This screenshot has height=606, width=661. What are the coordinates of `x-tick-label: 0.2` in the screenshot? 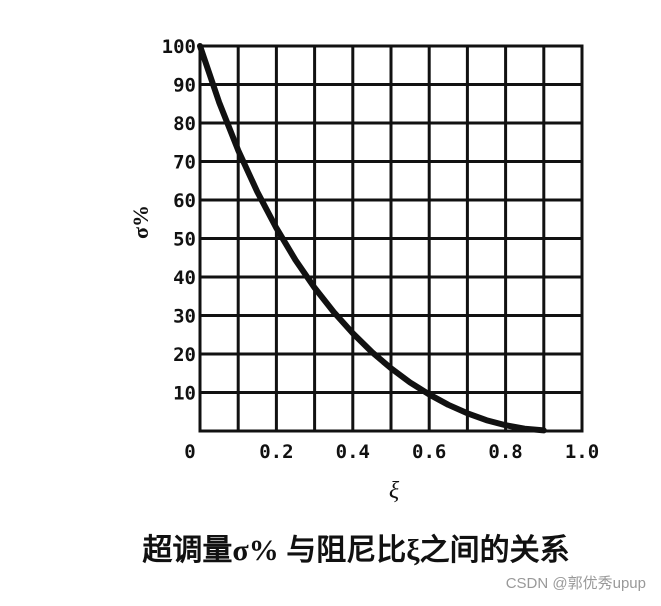 It's located at (276, 452).